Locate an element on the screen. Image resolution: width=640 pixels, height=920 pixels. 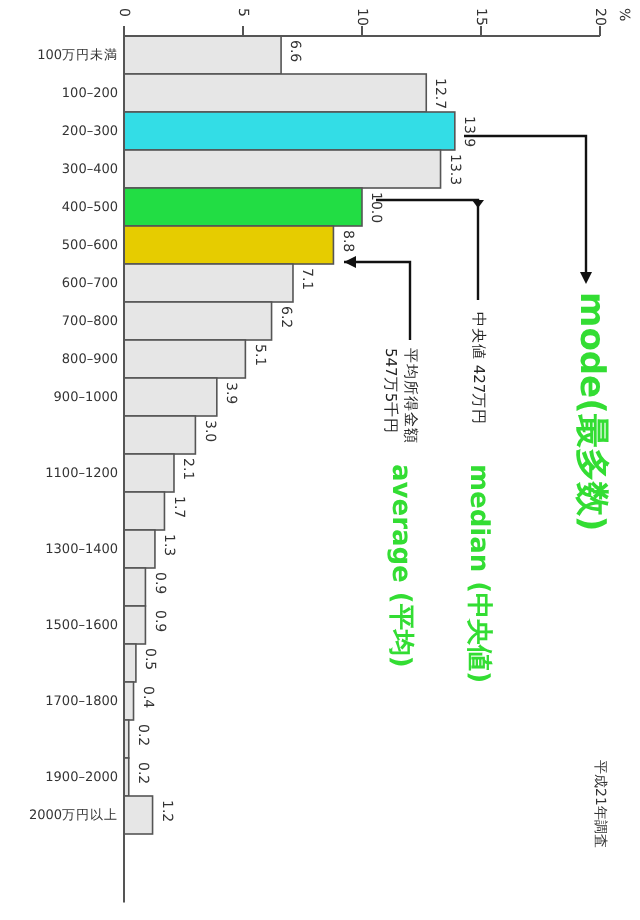
annotation: mode(最多数) is located at coordinates (590, 412).